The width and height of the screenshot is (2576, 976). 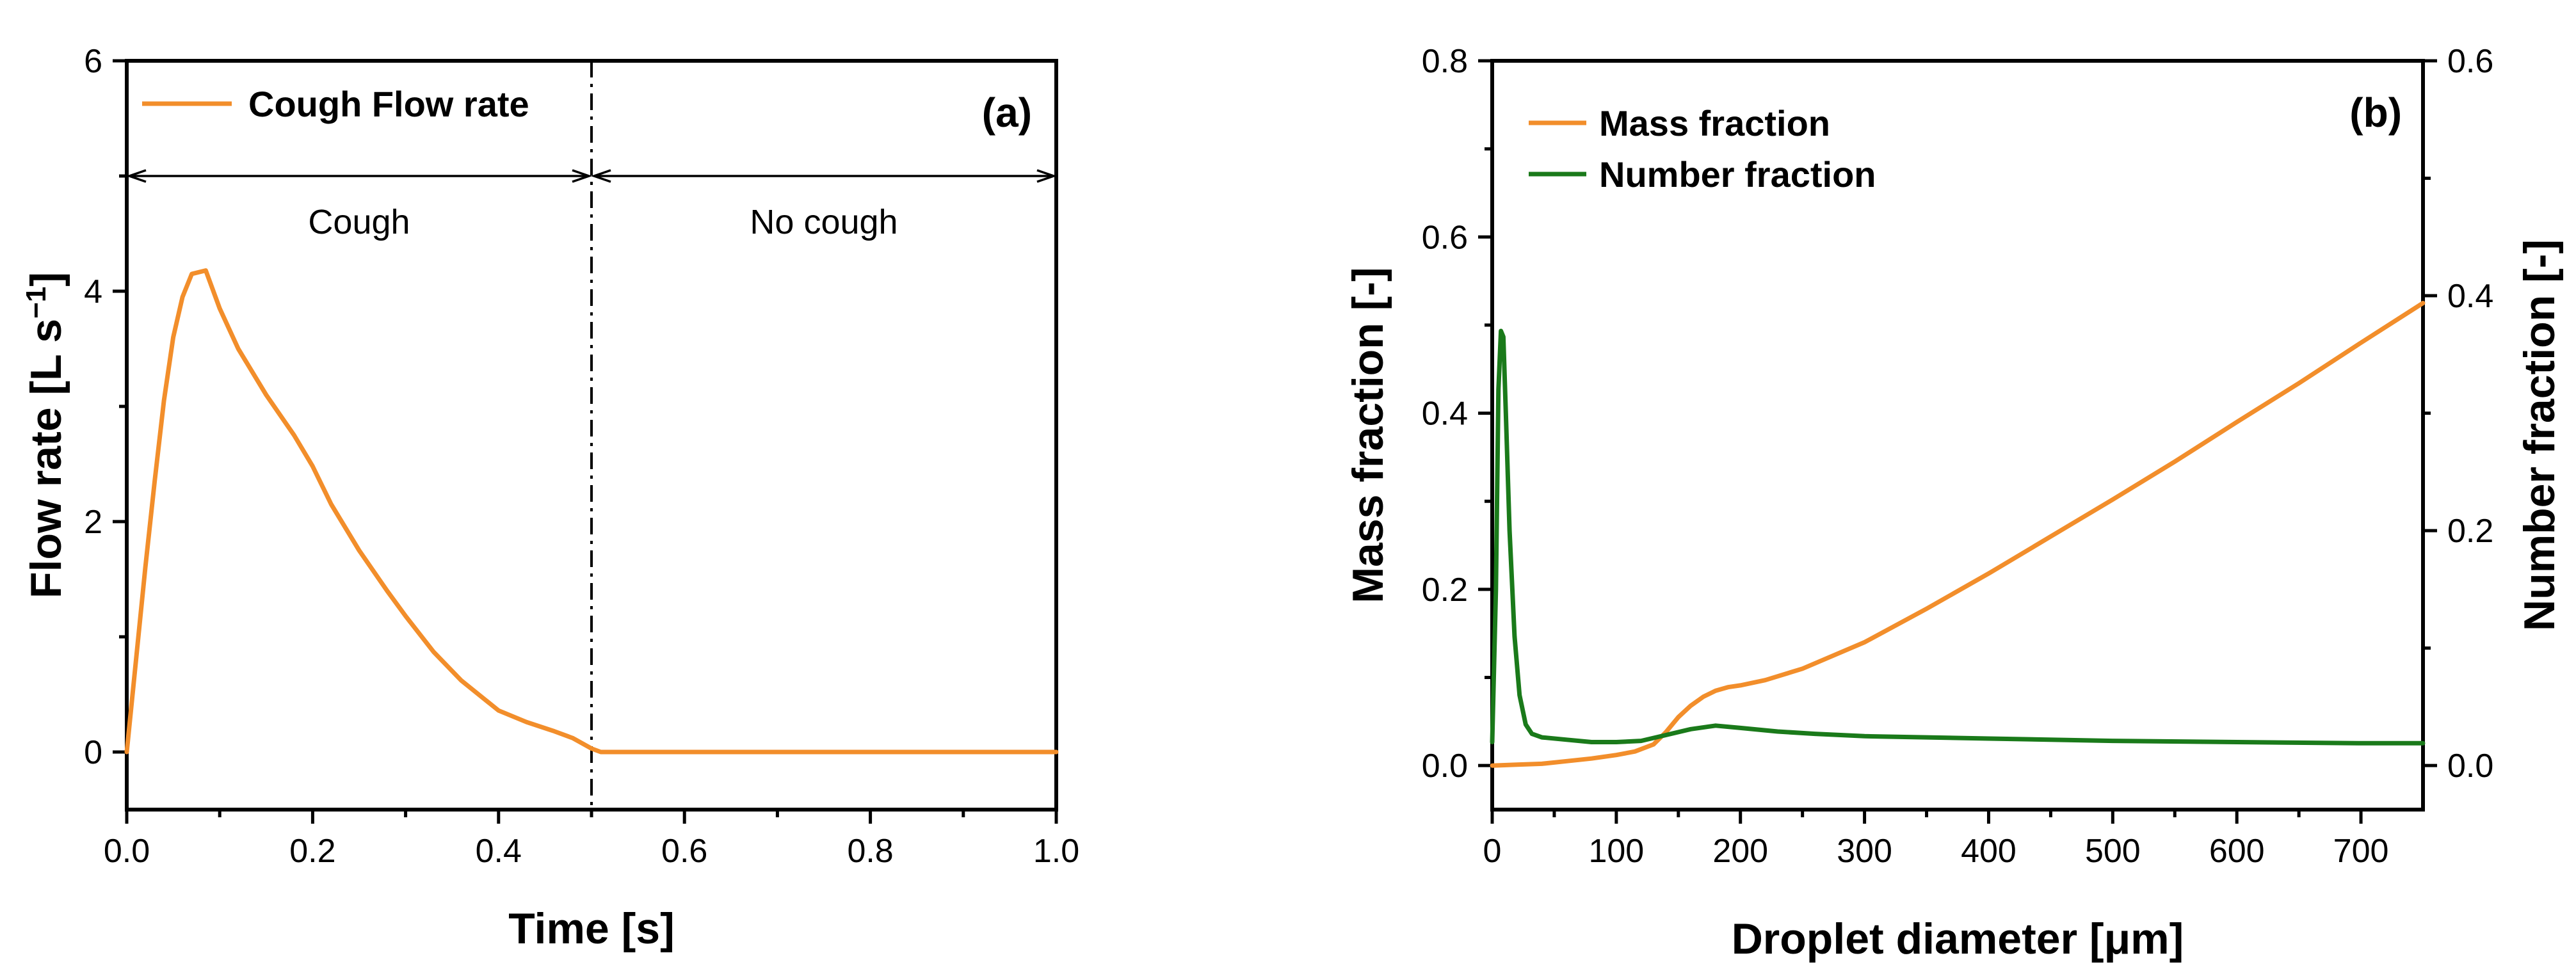 What do you see at coordinates (1702, 149) in the screenshot?
I see `panel-b-legend: Mass fraction Number fraction` at bounding box center [1702, 149].